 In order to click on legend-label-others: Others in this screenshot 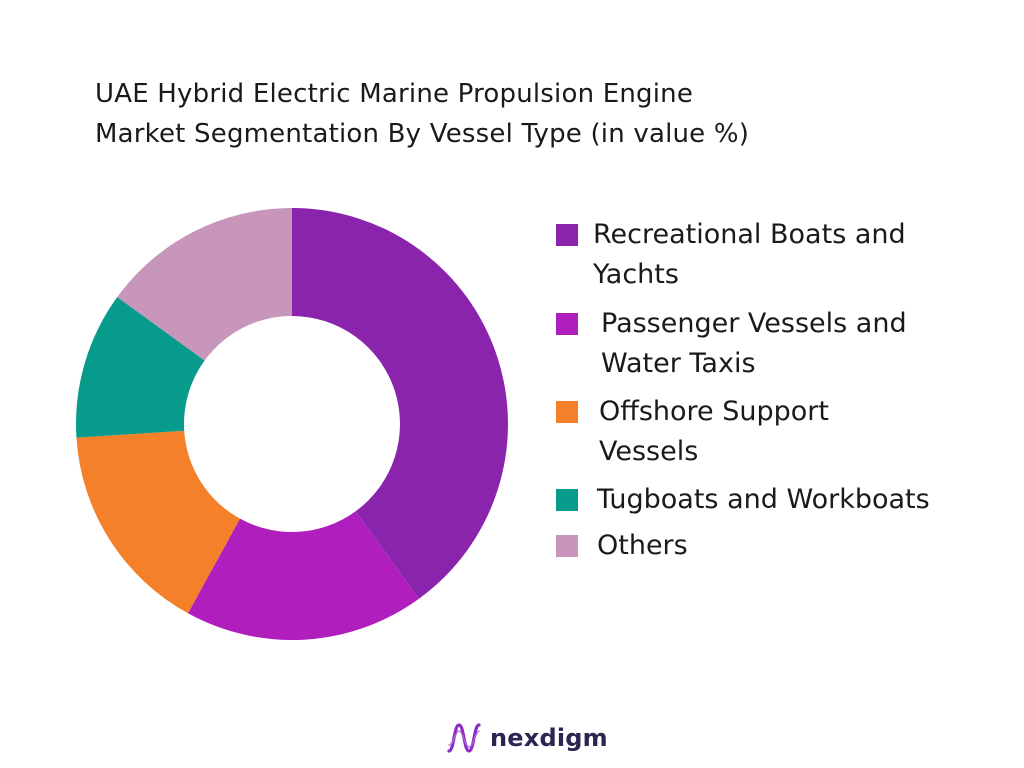, I will do `click(642, 545)`.